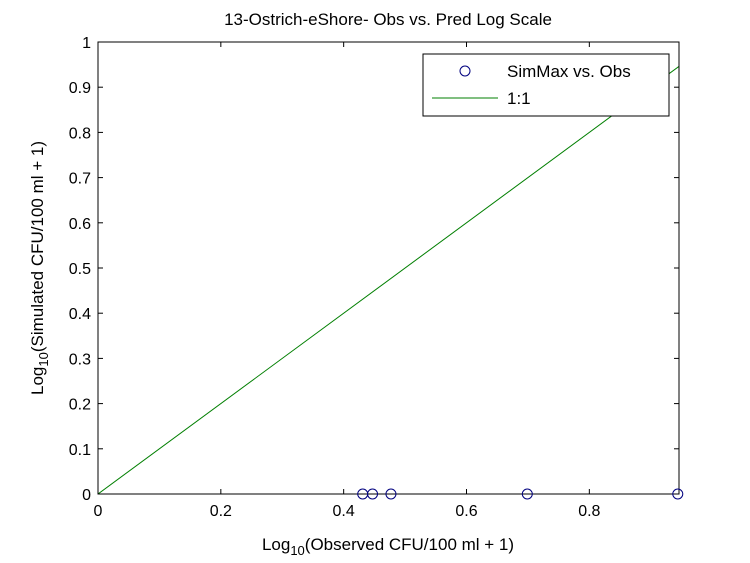 The image size is (750, 563). I want to click on legend-label-1to1: 1:1, so click(519, 98).